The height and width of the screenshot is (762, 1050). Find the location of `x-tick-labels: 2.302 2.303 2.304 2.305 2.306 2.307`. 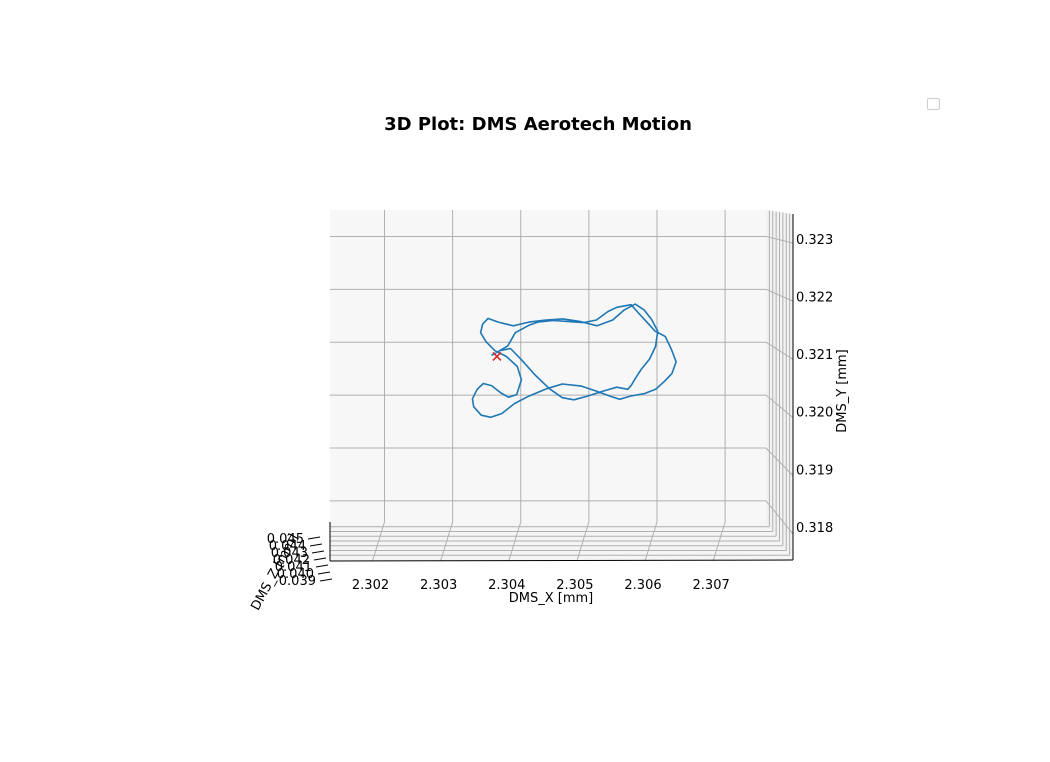

x-tick-labels: 2.302 2.303 2.304 2.305 2.306 2.307 is located at coordinates (541, 585).